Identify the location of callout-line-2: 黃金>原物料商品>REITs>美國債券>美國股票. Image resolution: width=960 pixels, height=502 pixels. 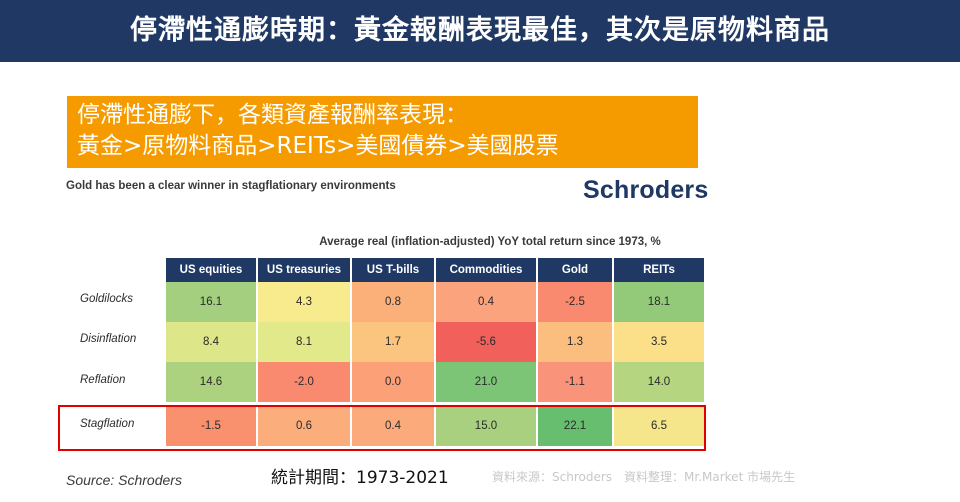
(318, 146).